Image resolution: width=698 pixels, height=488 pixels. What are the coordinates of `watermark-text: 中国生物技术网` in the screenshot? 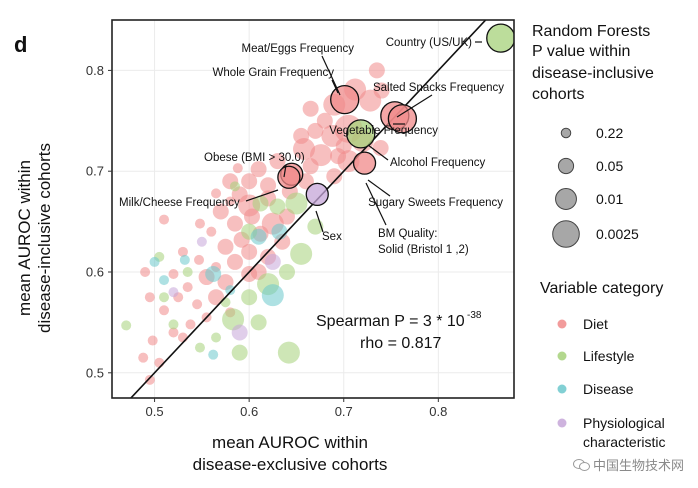 It's located at (638, 465).